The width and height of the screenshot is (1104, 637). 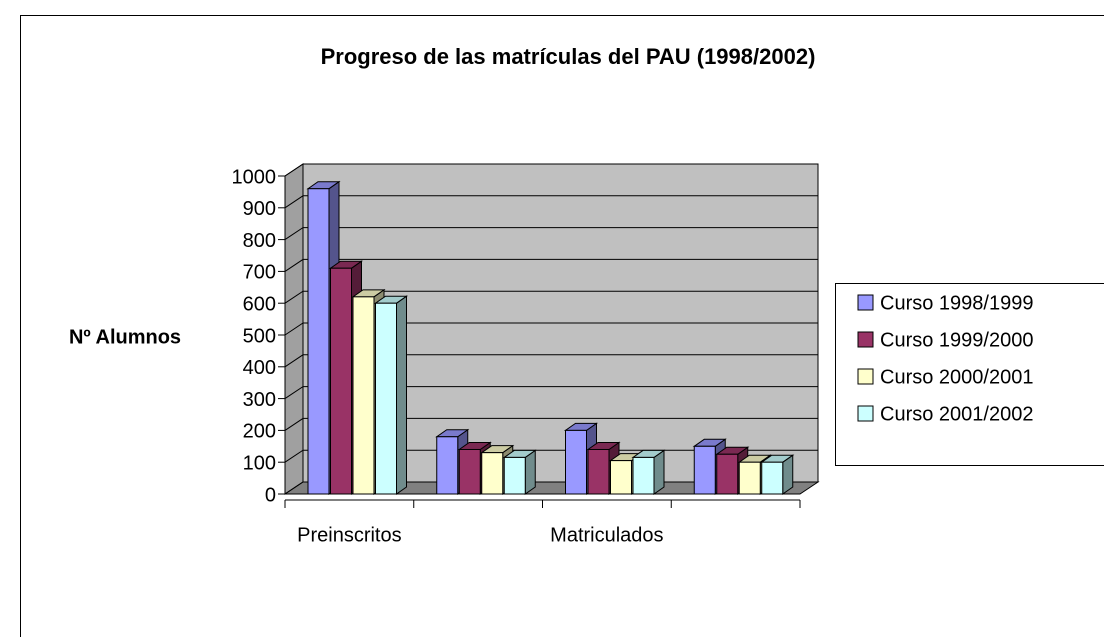 I want to click on legend-box, so click(x=969, y=374).